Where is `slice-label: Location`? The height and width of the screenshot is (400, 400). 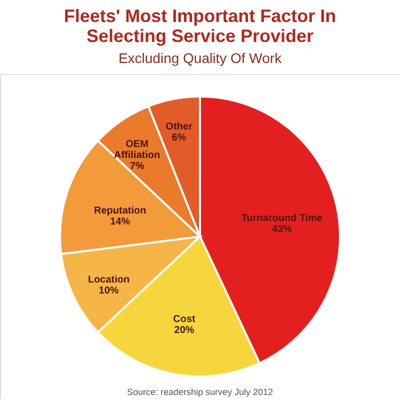 slice-label: Location is located at coordinates (109, 280).